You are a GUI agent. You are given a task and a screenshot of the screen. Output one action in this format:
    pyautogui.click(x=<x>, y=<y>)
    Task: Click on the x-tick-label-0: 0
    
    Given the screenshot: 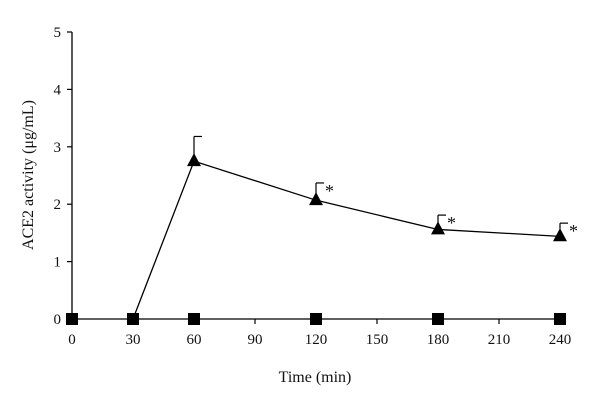 What is the action you would take?
    pyautogui.click(x=72, y=340)
    